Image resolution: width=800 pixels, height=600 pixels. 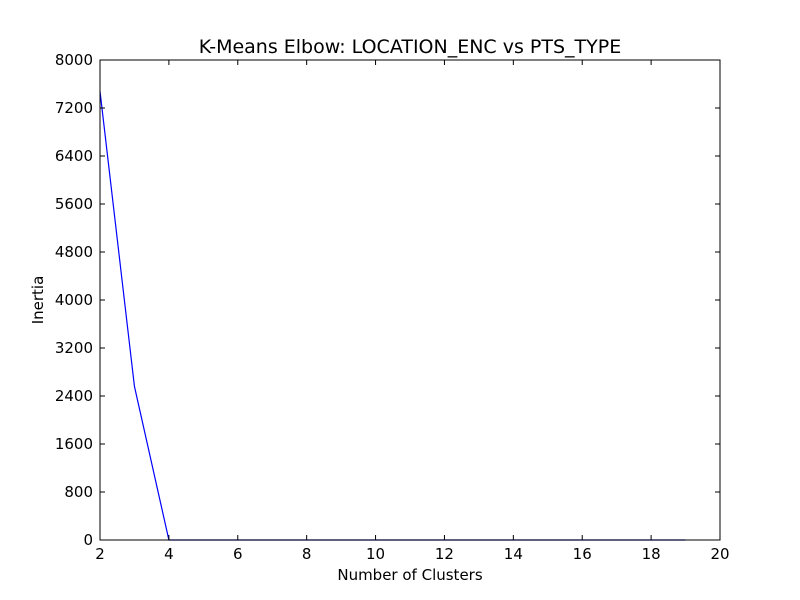 What do you see at coordinates (74, 60) in the screenshot?
I see `y-tick-label: 8000` at bounding box center [74, 60].